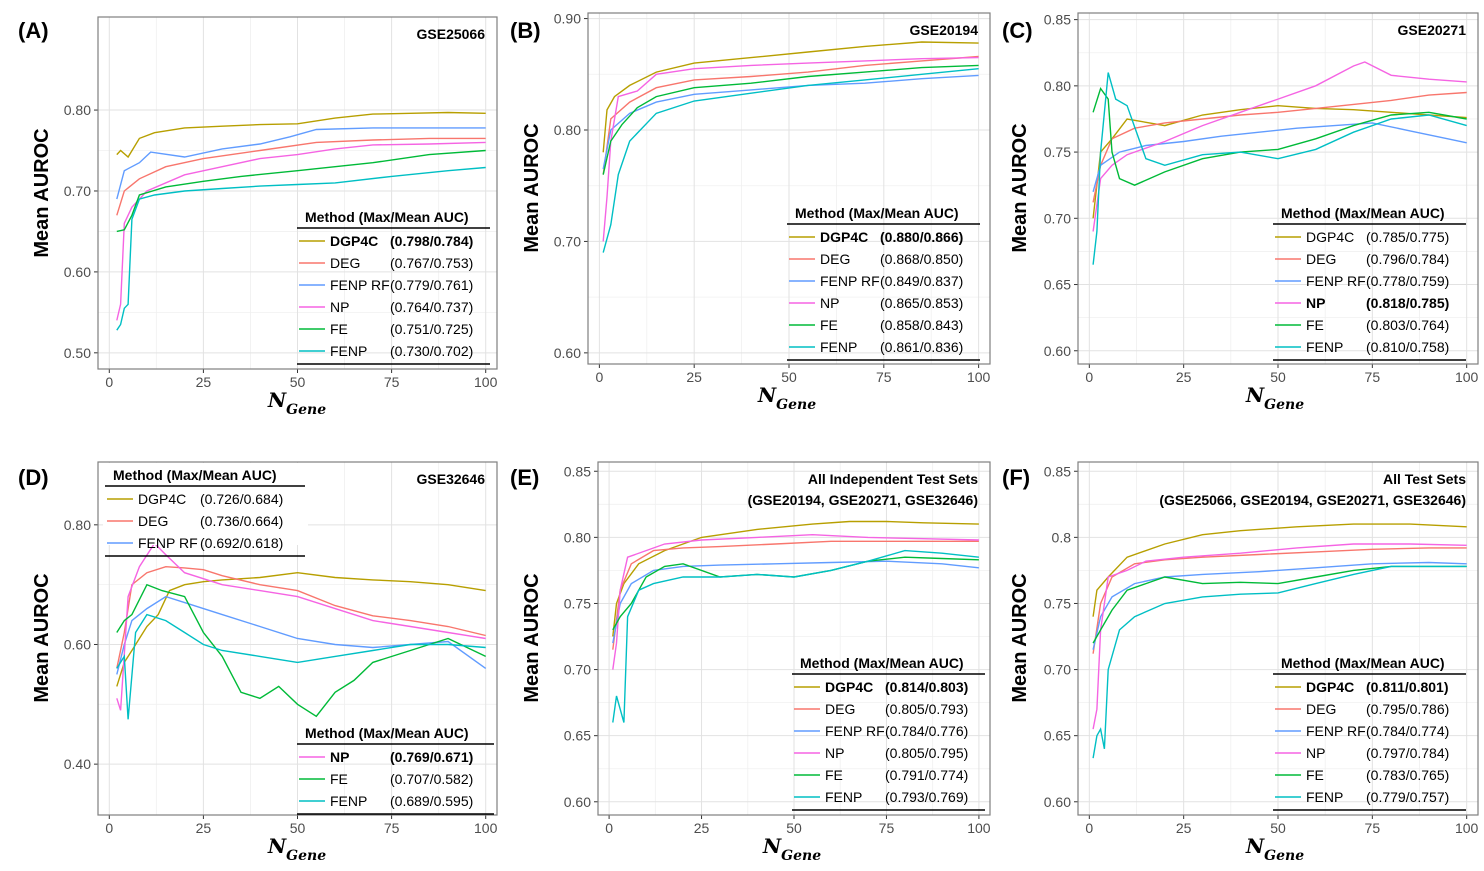 The width and height of the screenshot is (1484, 871). What do you see at coordinates (1407, 709) in the screenshot?
I see `panel-f-legend-value: (0.795/0.786)` at bounding box center [1407, 709].